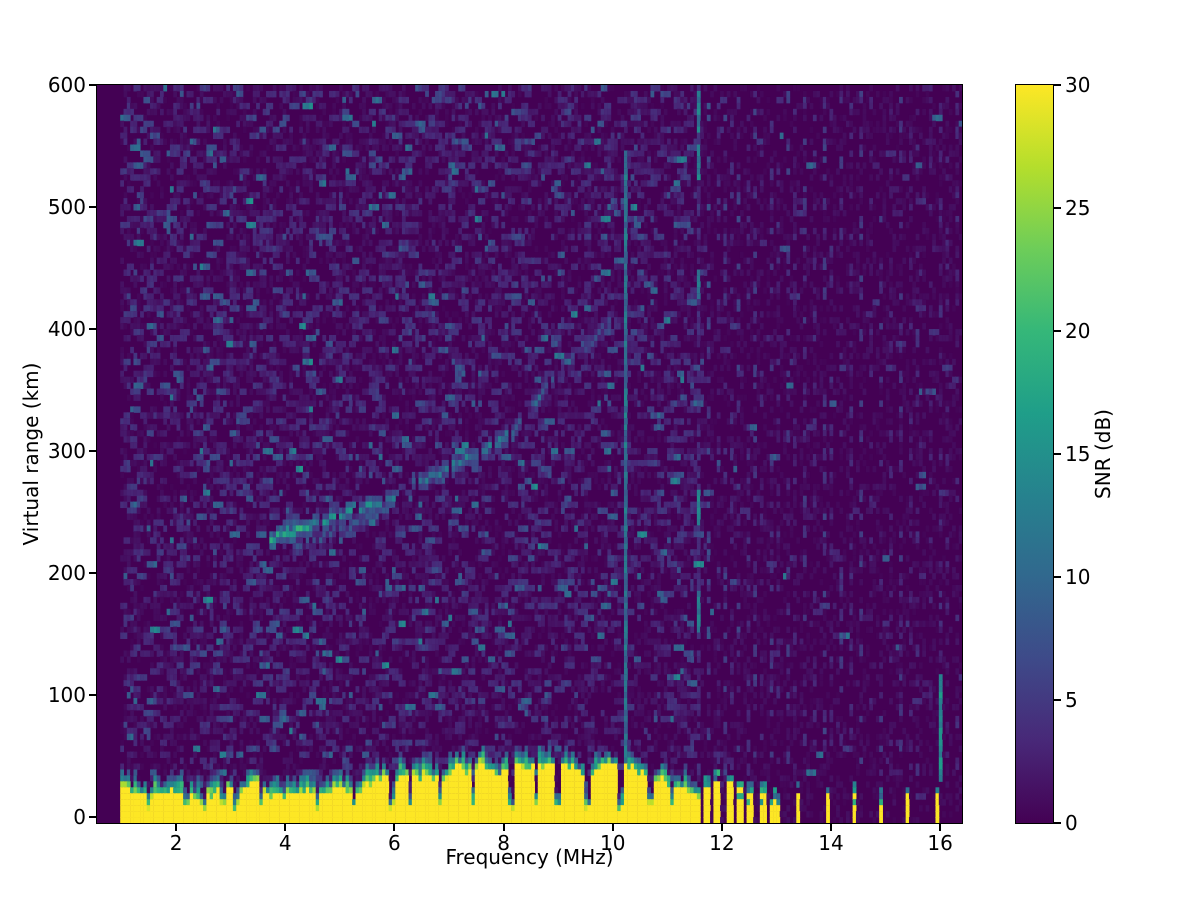 This screenshot has height=900, width=1200. I want to click on colorbar-label: SNR (dB), so click(1103, 454).